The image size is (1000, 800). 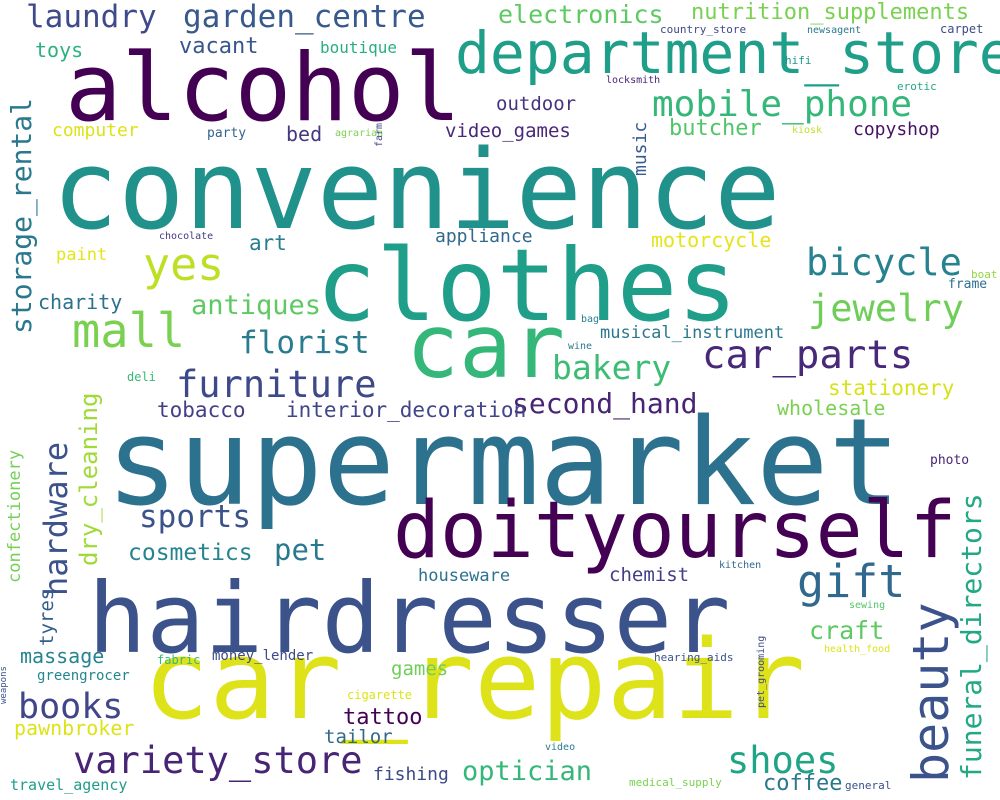 I want to click on word: florist, so click(x=304, y=343).